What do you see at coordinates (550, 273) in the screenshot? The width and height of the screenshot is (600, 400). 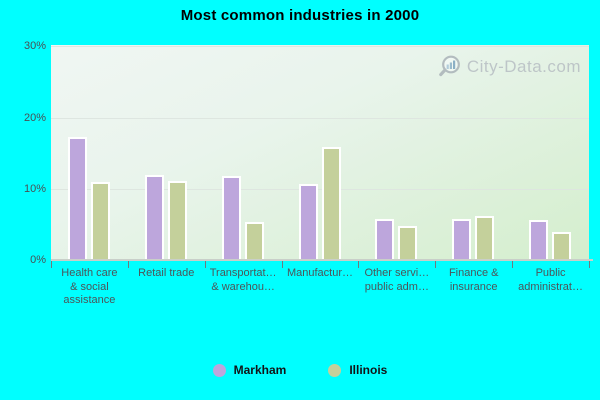 I see `x-category-label-line: Public` at bounding box center [550, 273].